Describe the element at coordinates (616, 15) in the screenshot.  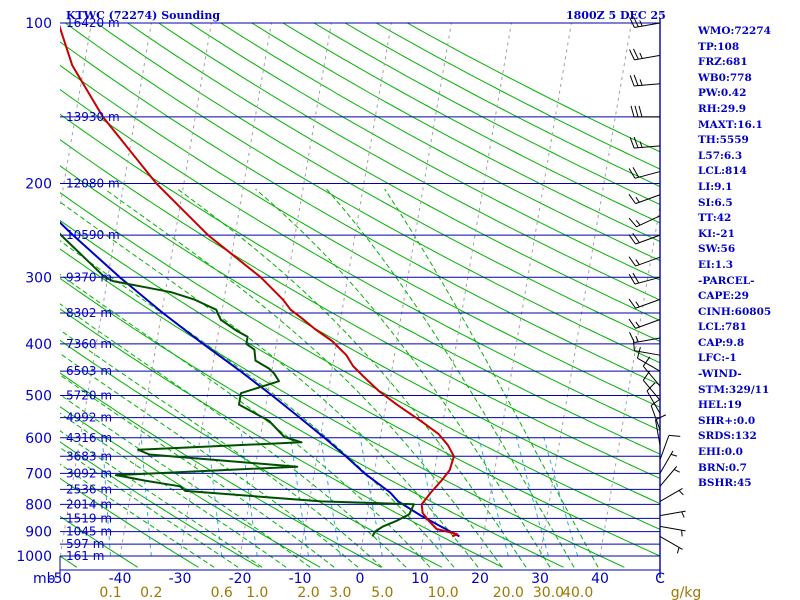
I see `valid-time: 1800Z 5 DEC 25` at that location.